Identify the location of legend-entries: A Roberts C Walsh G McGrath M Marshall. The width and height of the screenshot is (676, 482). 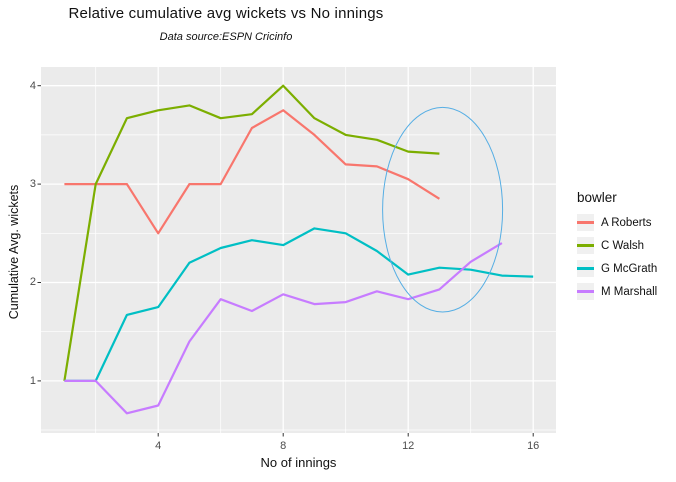
(617, 257).